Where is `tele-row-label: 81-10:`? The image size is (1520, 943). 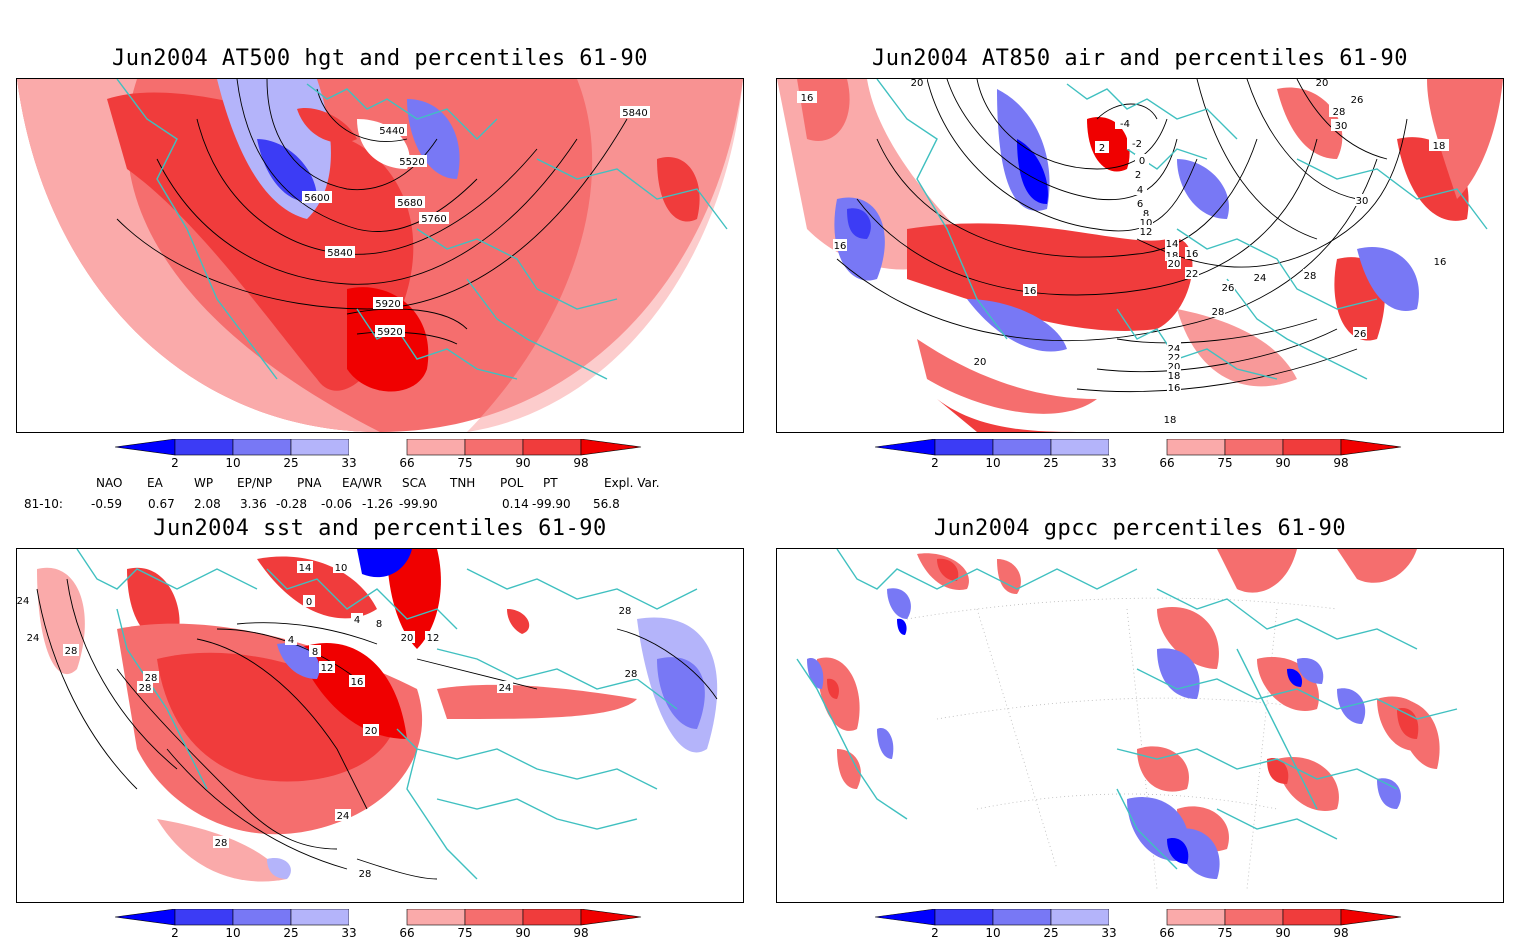 tele-row-label: 81-10: is located at coordinates (43, 504).